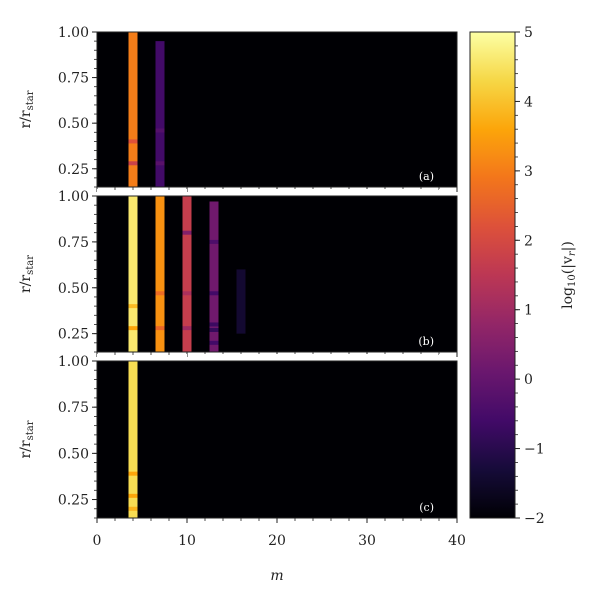  What do you see at coordinates (214, 276) in the screenshot?
I see `heatmap-column-m12` at bounding box center [214, 276].